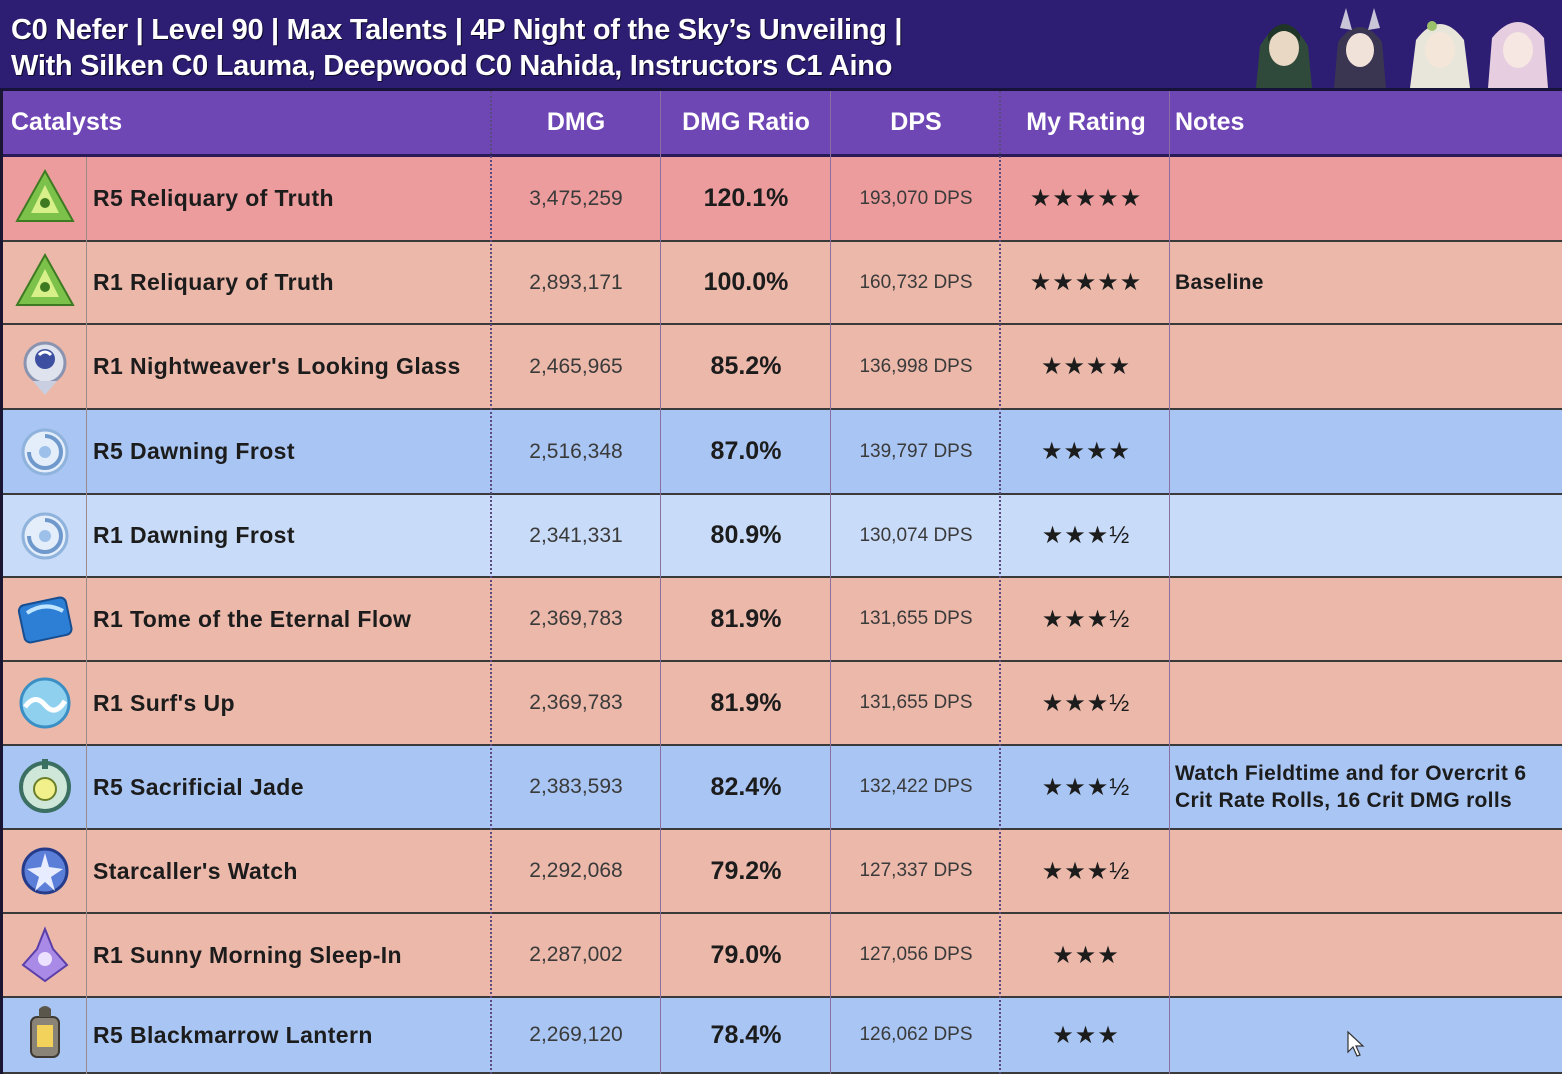  What do you see at coordinates (213, 198) in the screenshot?
I see `weapon-name: R5 Reliquary of Truth` at bounding box center [213, 198].